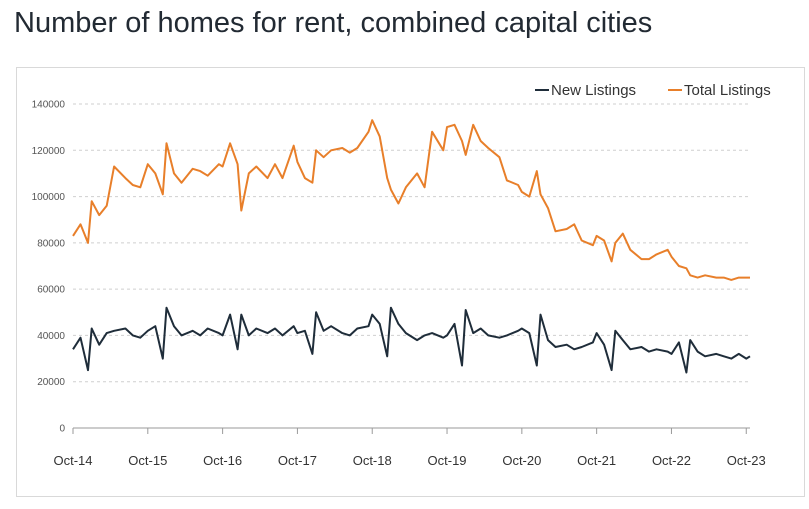 The height and width of the screenshot is (509, 809). Describe the element at coordinates (51, 243) in the screenshot. I see `y-tick-label: 80000` at that location.